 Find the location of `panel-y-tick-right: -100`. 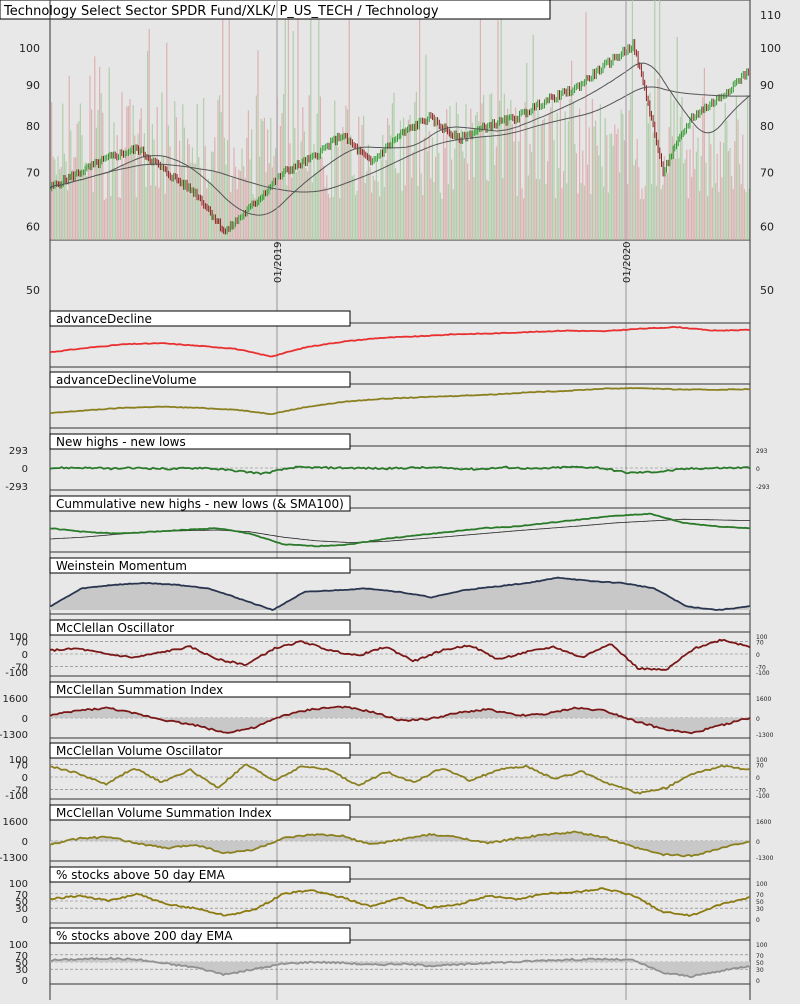

panel-y-tick-right: -100 is located at coordinates (763, 796).